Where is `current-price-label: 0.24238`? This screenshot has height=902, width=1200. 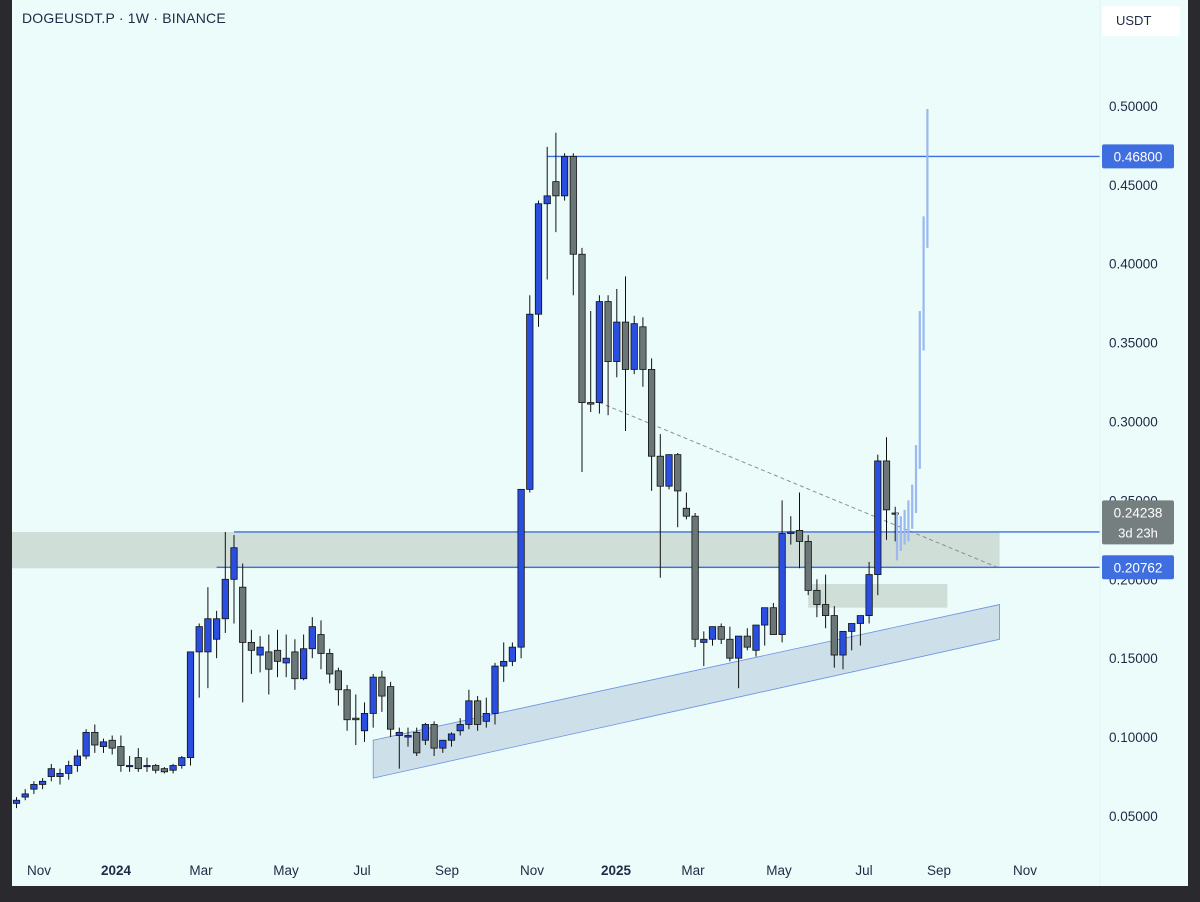 current-price-label: 0.24238 is located at coordinates (1138, 512).